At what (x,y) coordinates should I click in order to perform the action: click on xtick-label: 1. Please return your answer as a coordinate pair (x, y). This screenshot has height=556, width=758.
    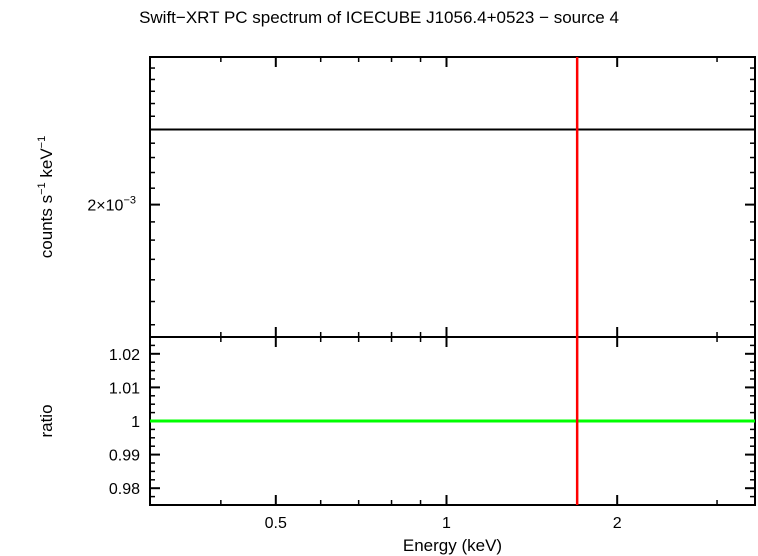
    Looking at the image, I should click on (446, 523).